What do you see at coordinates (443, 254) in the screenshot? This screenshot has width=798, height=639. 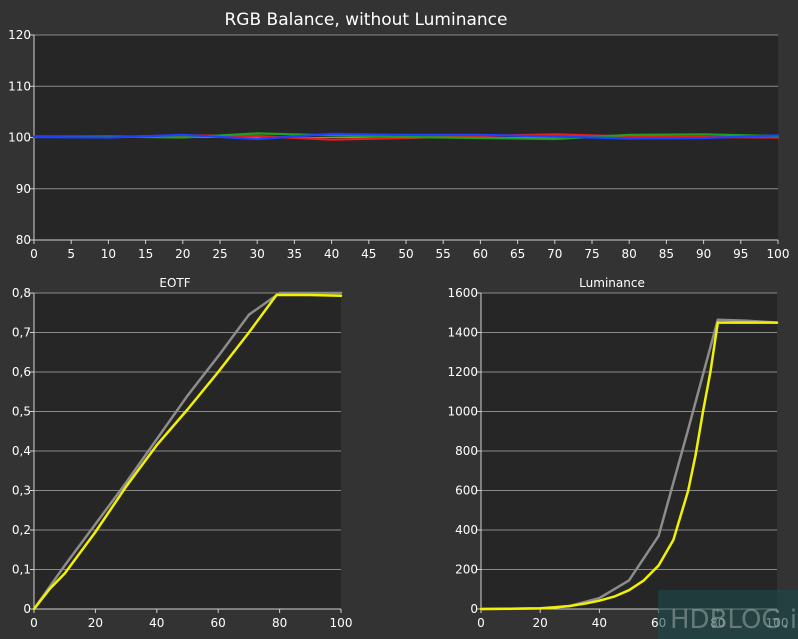 I see `rgb-x-tick-label: 55` at bounding box center [443, 254].